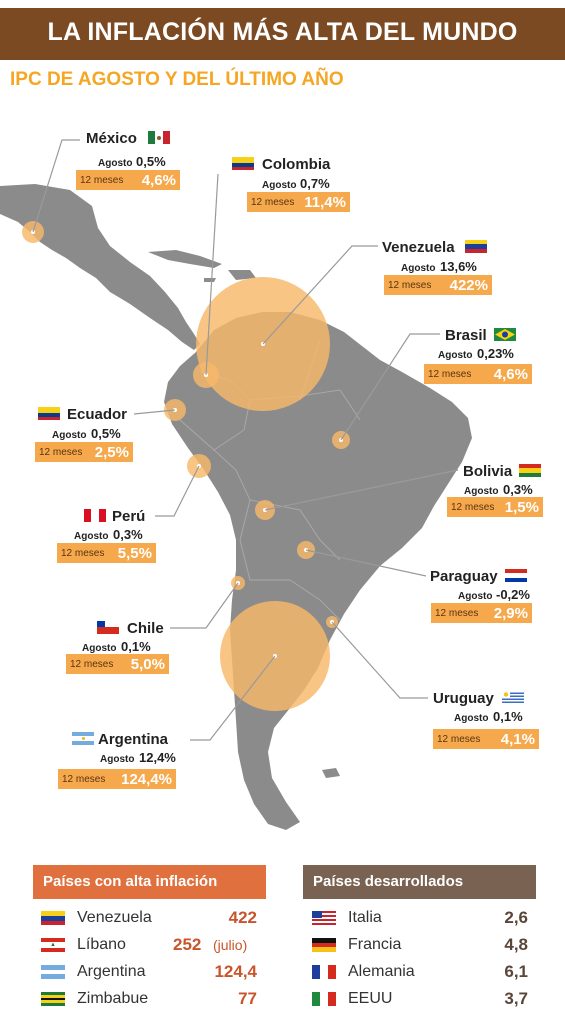 Image resolution: width=565 pixels, height=1024 pixels. Describe the element at coordinates (100, 73) in the screenshot. I see `label-mexico: México` at that location.